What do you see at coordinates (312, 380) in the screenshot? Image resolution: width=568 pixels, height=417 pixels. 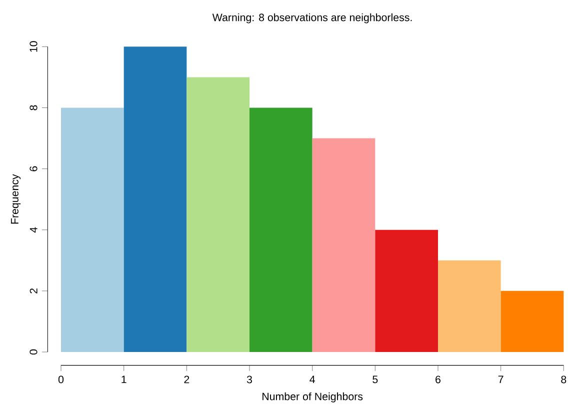 I see `x-tick-label: 4` at bounding box center [312, 380].